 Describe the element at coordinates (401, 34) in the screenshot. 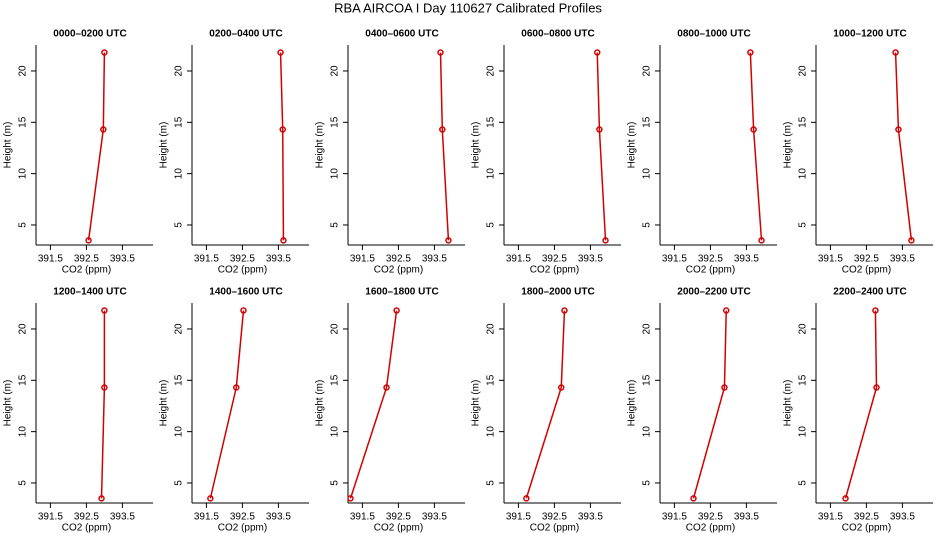

I see `panel-title: 0400–0600 UTC` at that location.